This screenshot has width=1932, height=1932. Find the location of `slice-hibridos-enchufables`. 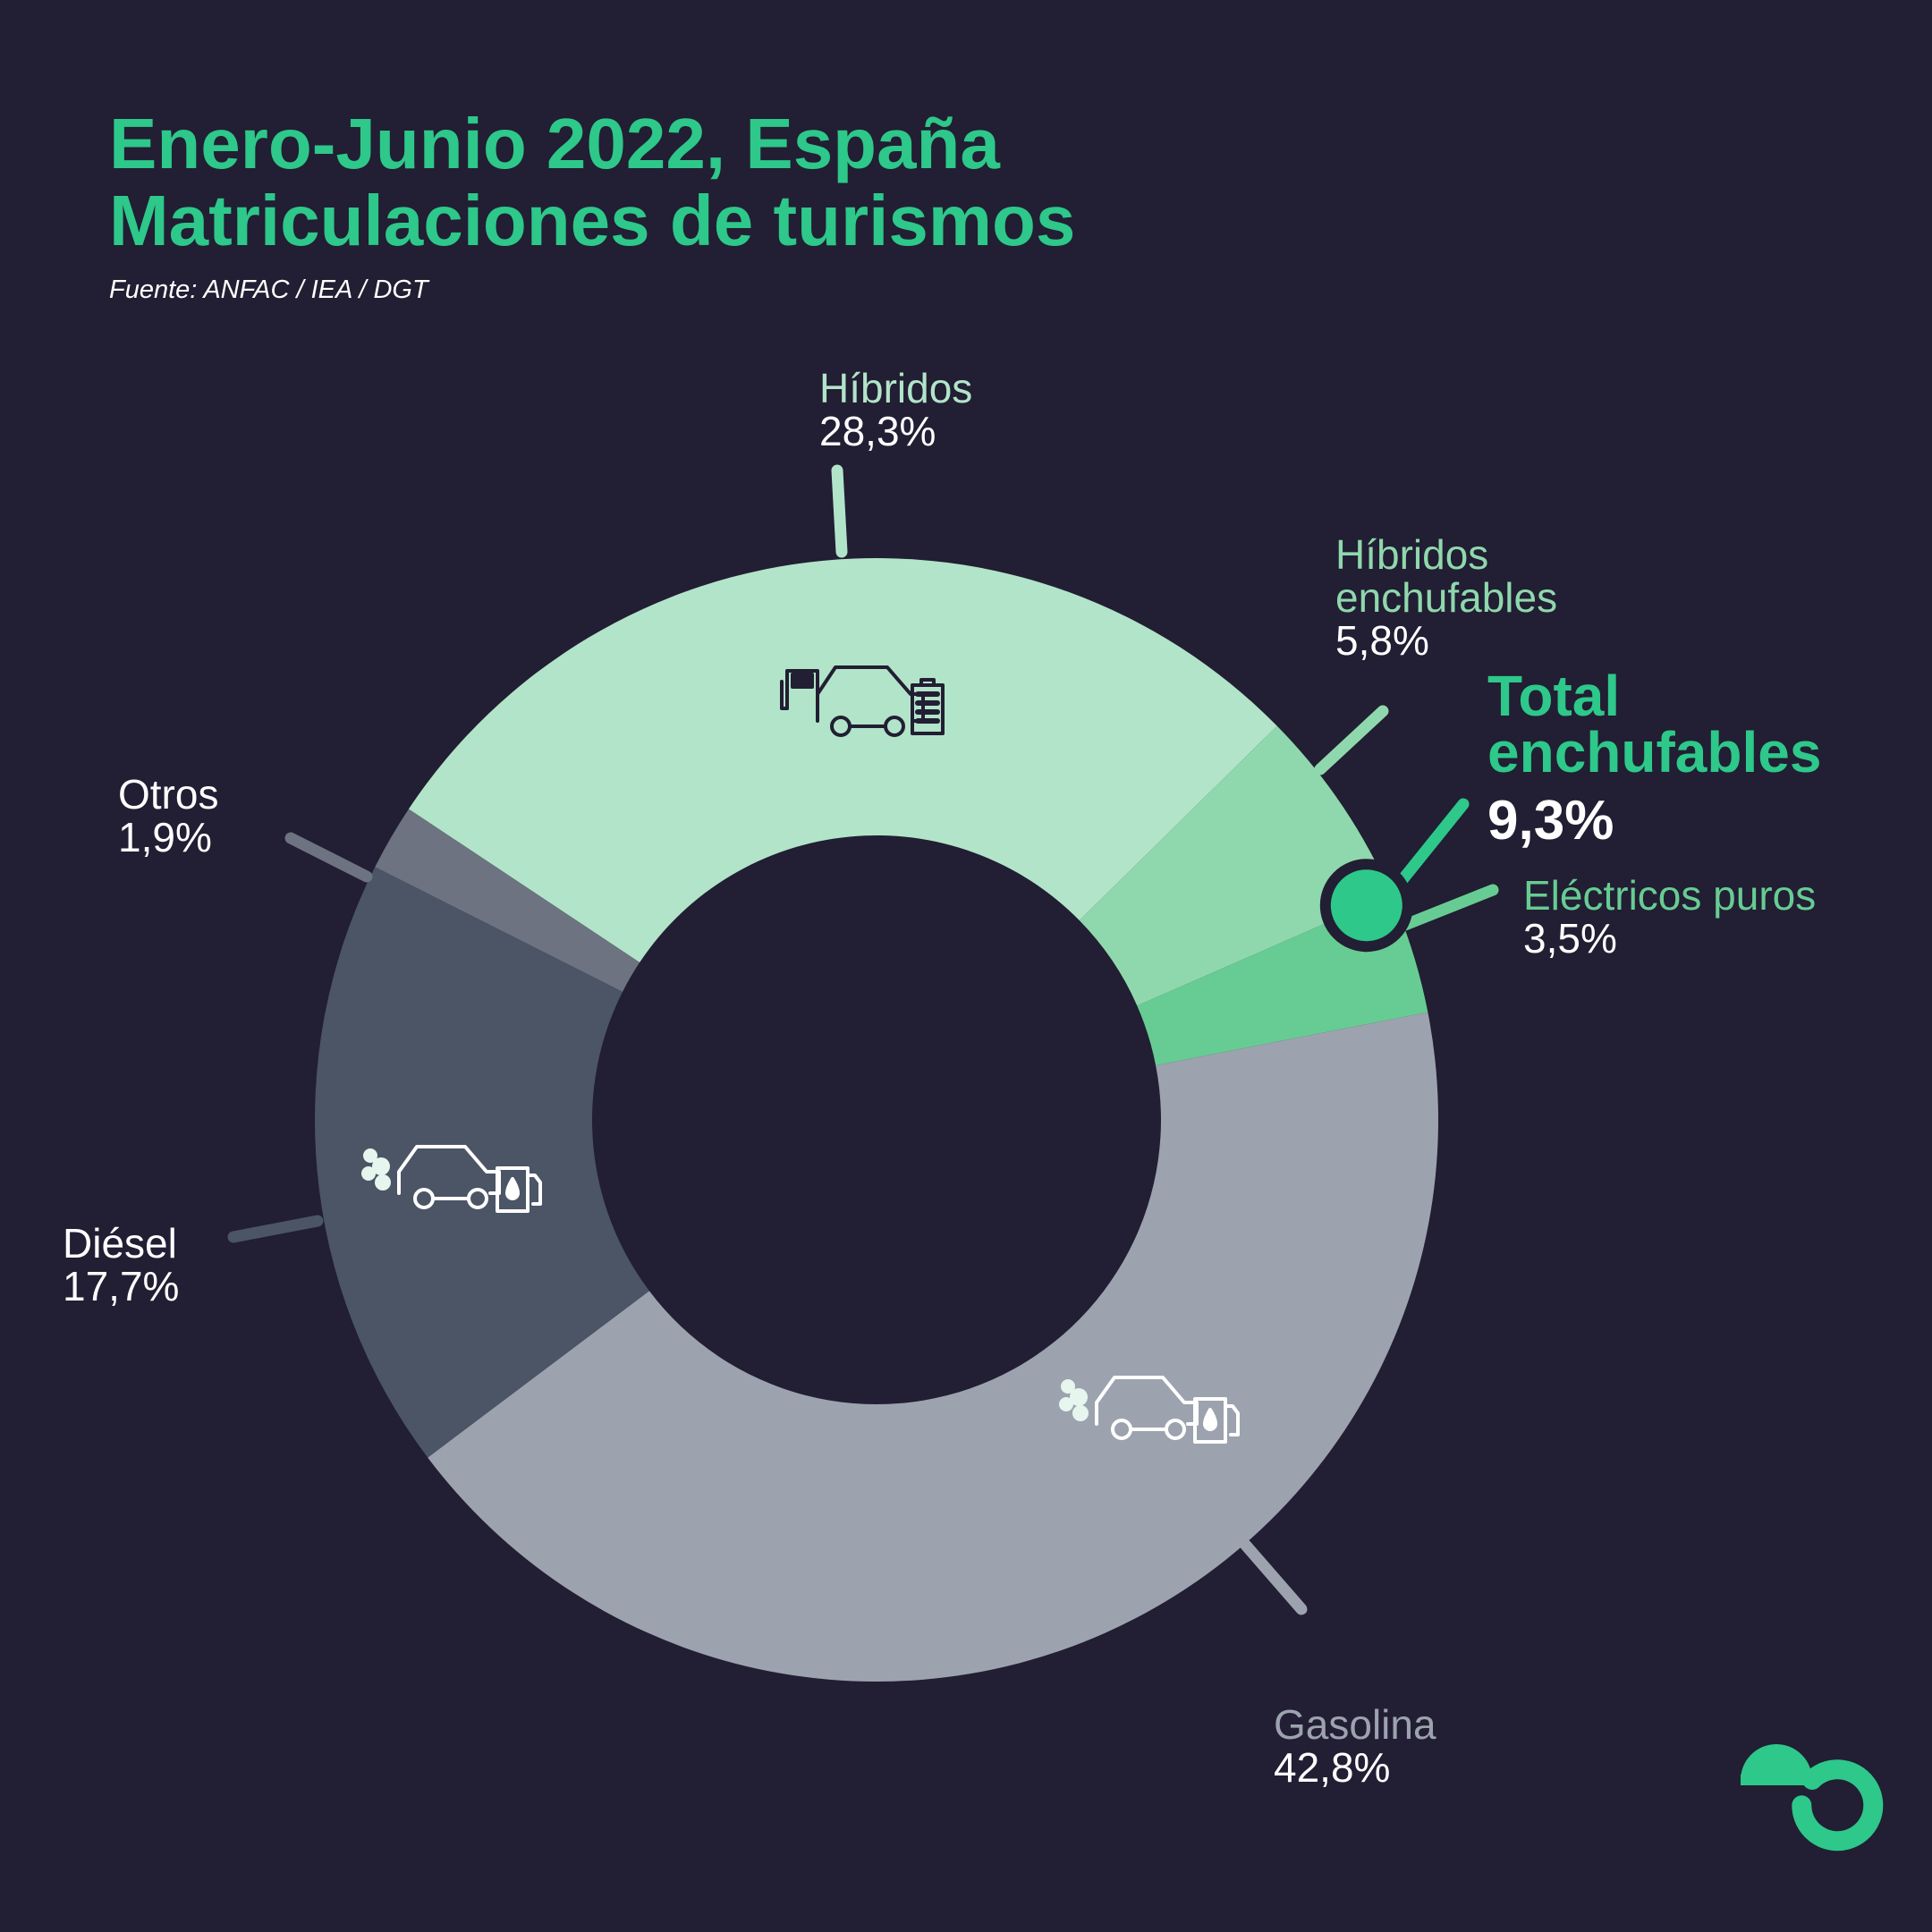

slice-hibridos-enchufables is located at coordinates (1235, 865).